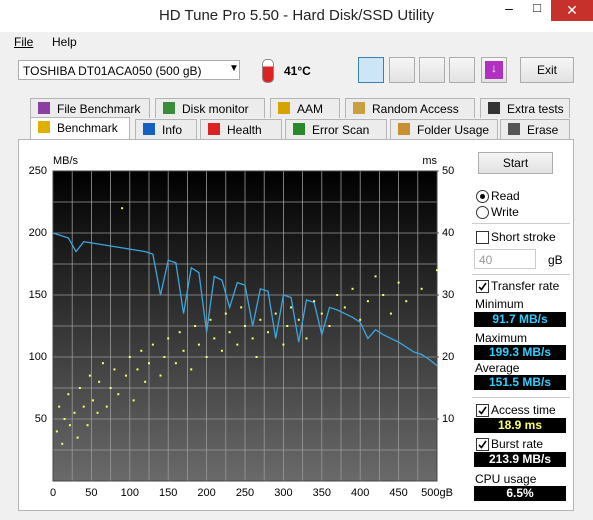 This screenshot has width=593, height=520. What do you see at coordinates (432, 70) in the screenshot?
I see `screenshot-button` at bounding box center [432, 70].